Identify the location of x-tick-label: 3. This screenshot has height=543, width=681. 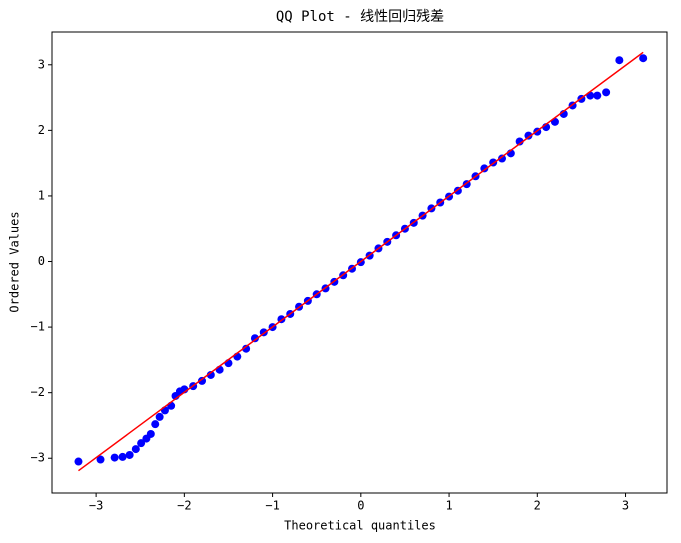
(625, 506).